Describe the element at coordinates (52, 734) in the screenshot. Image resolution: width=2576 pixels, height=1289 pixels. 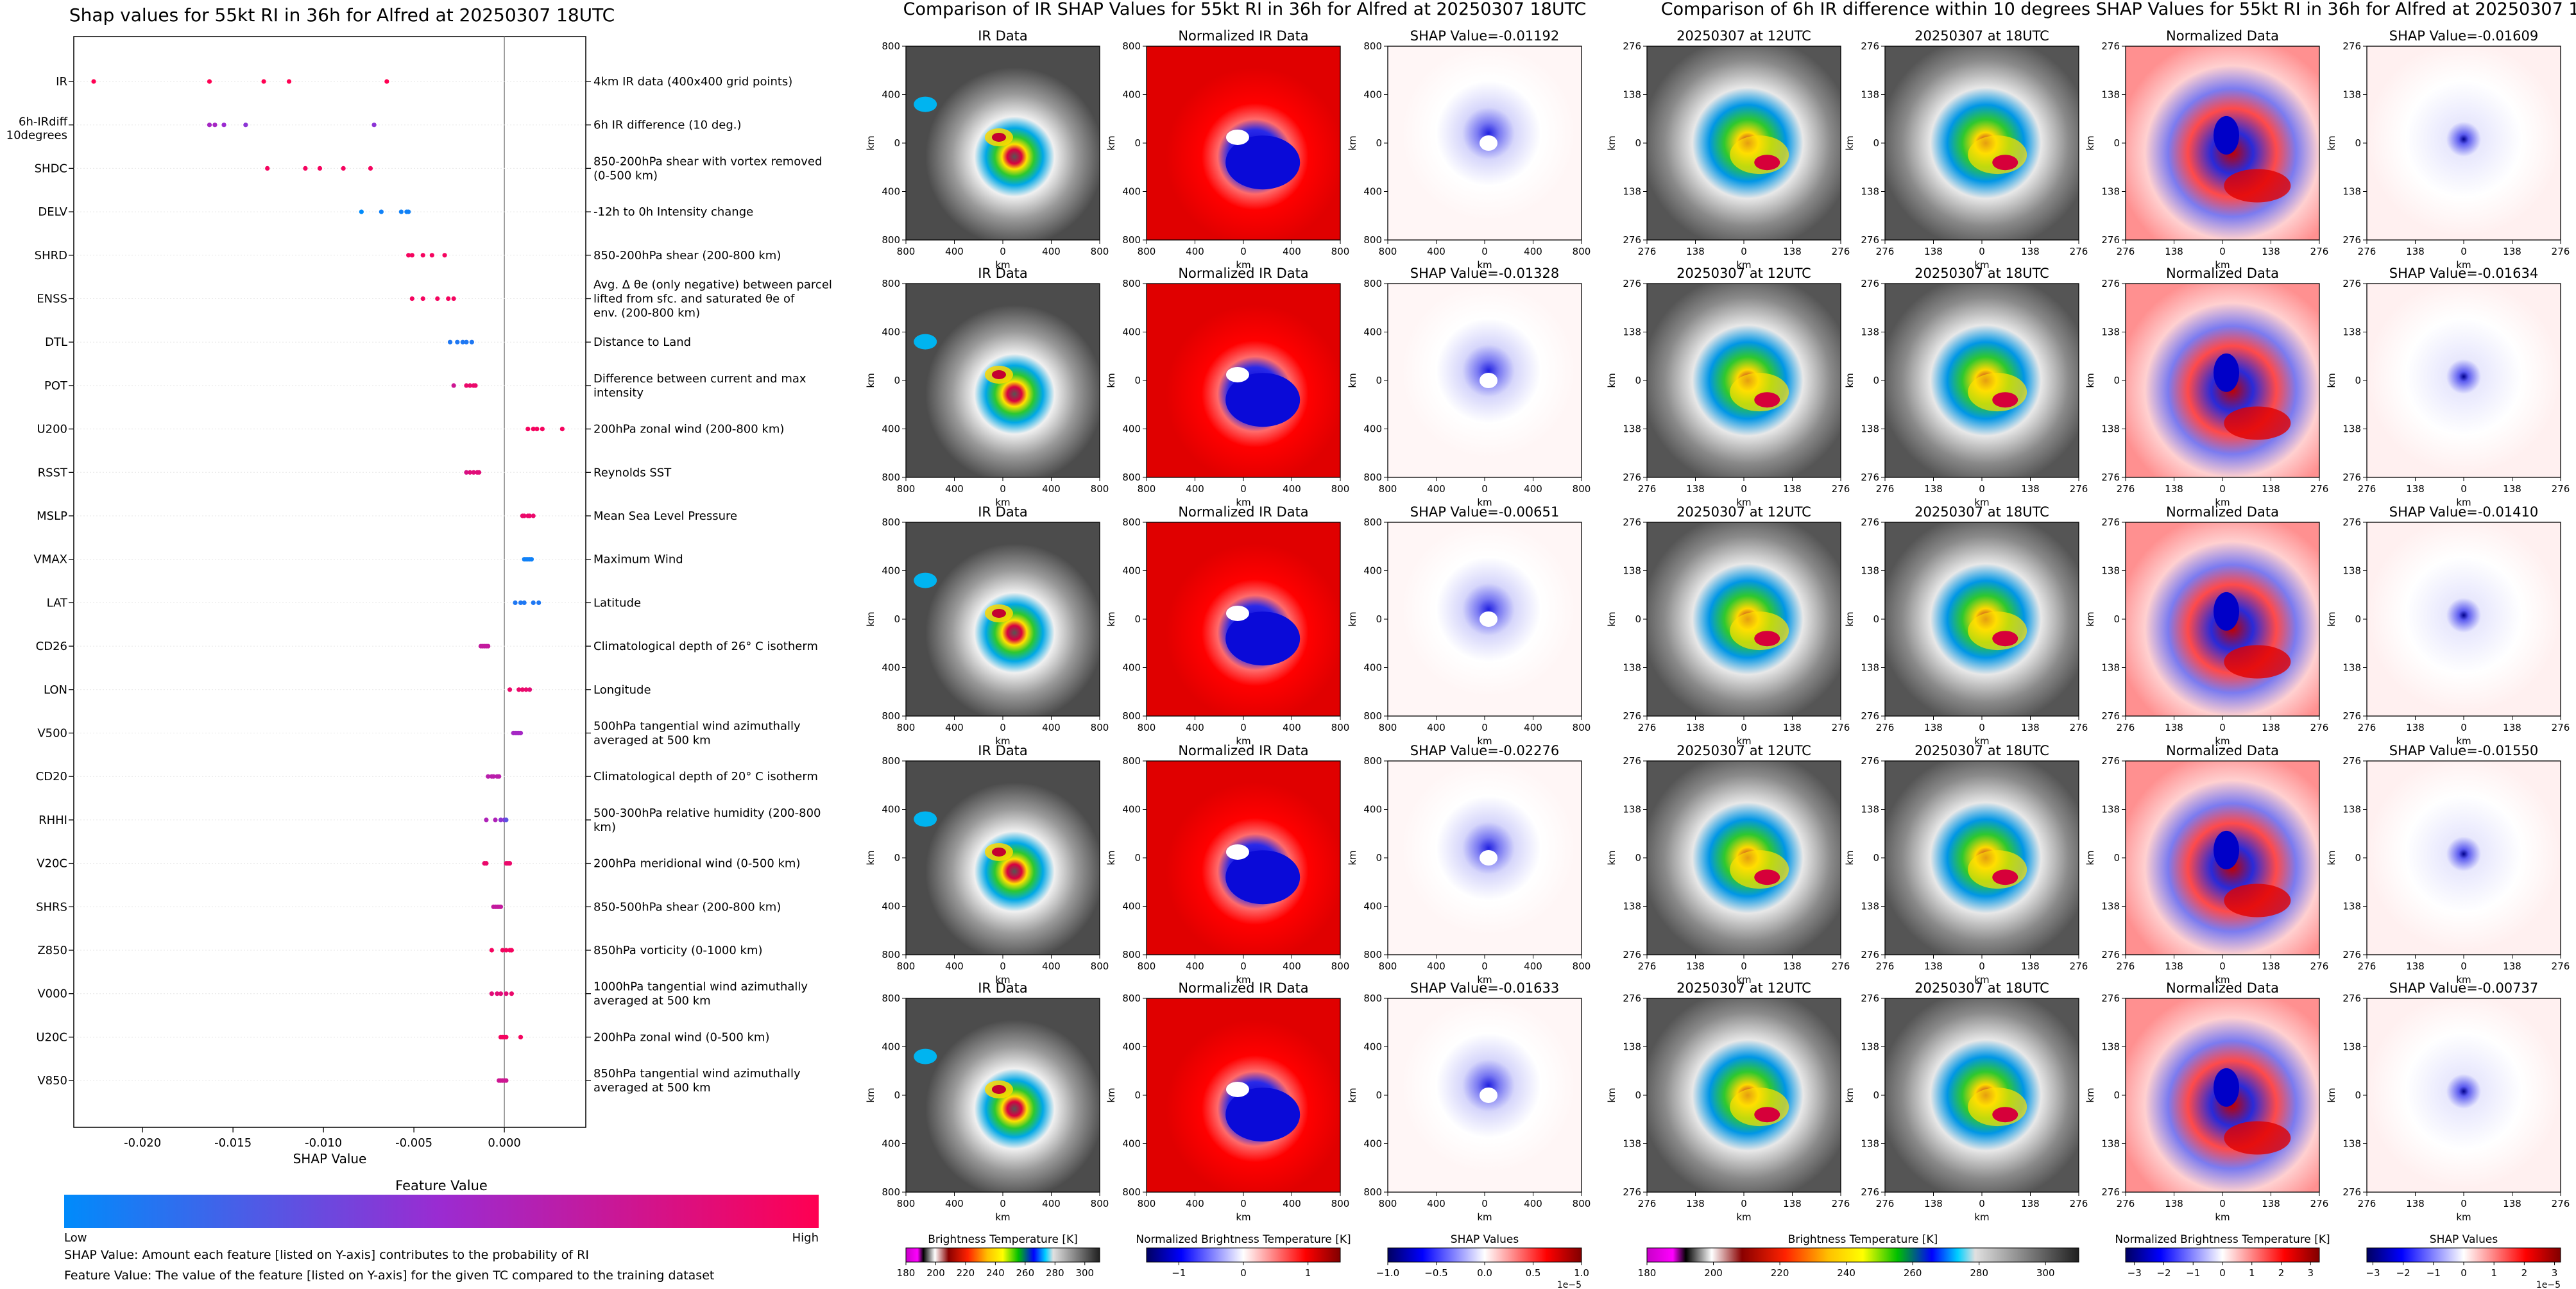
I see `feature-name-label: V500` at that location.